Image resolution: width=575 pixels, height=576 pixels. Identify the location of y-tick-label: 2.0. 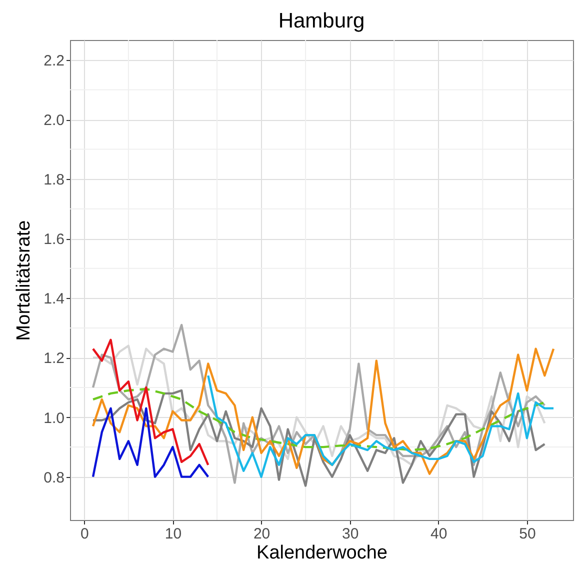
(54, 121).